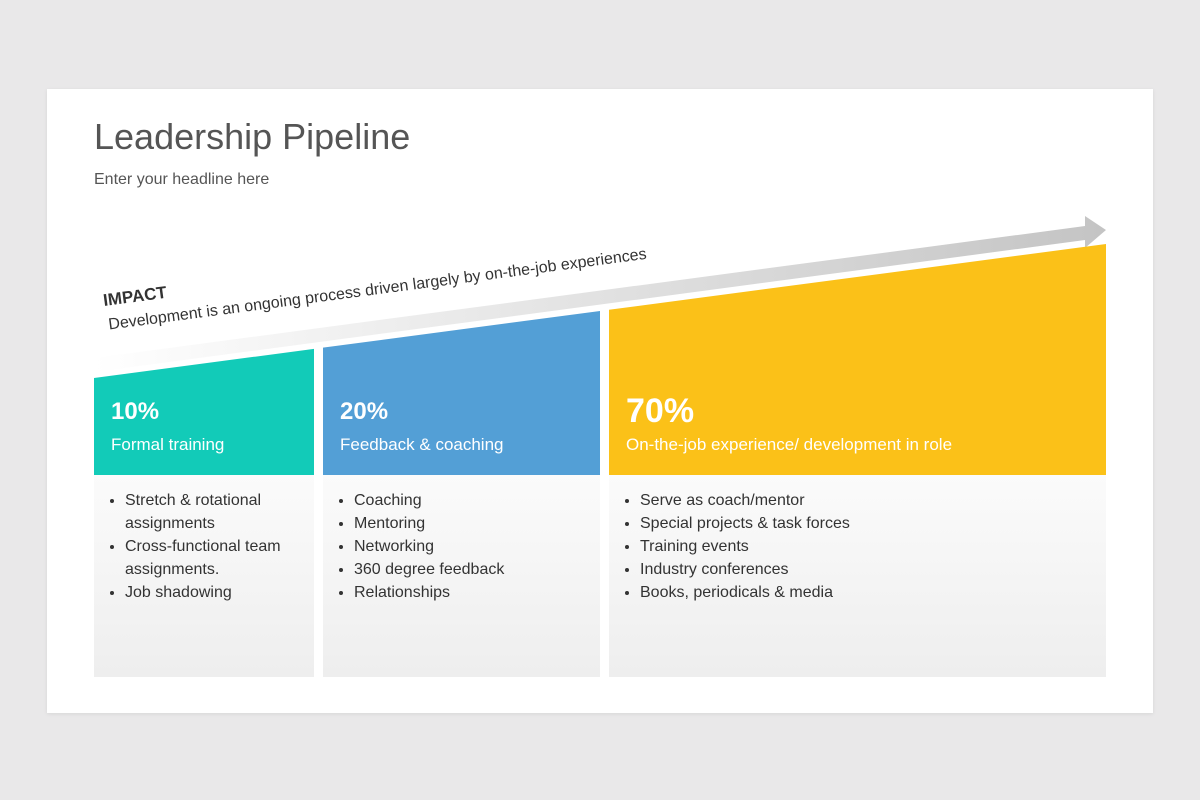 The width and height of the screenshot is (1200, 800). I want to click on bullet: Special projects & task forces, so click(868, 523).